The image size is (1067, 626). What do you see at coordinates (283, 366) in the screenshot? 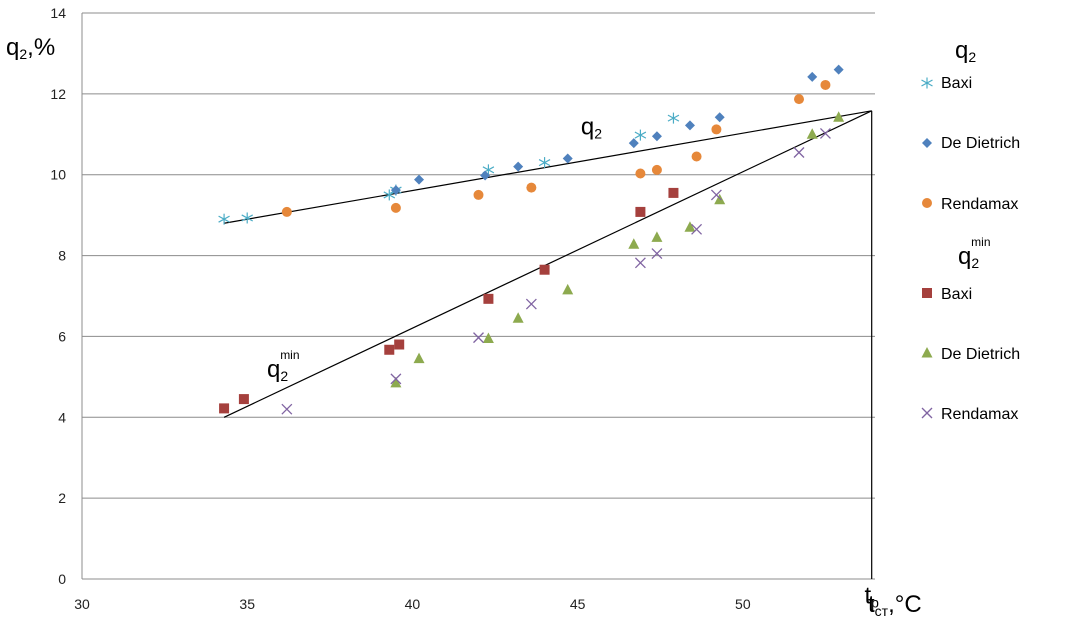
I see `annotation-1: q2min` at bounding box center [283, 366].